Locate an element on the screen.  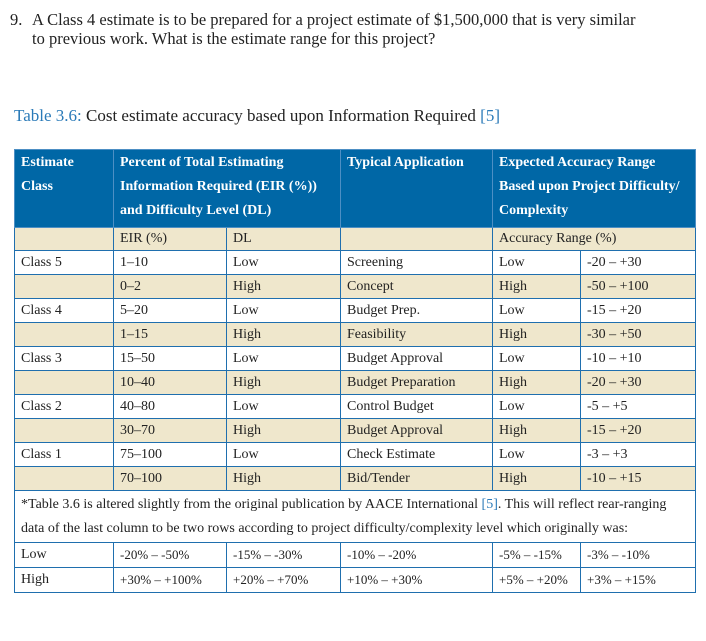
original-range-cell: +3% – +15% is located at coordinates (638, 580).